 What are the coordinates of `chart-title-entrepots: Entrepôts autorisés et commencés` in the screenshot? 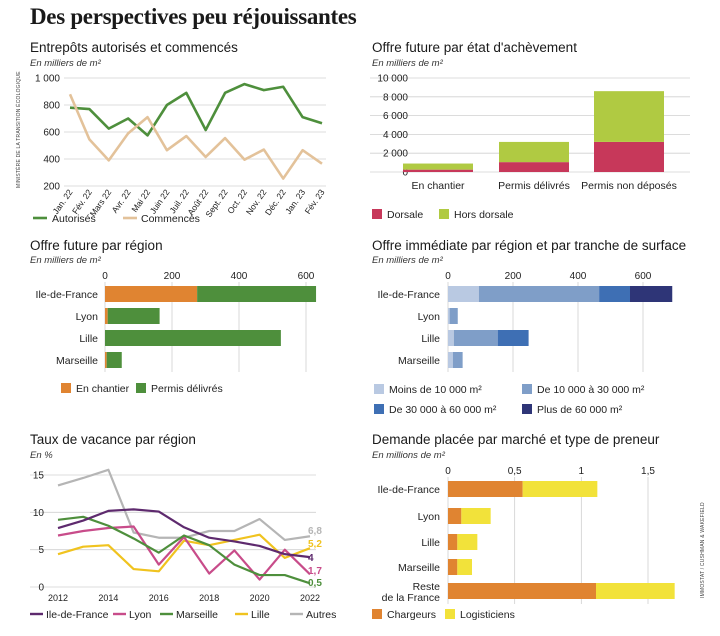 It's located at (134, 47).